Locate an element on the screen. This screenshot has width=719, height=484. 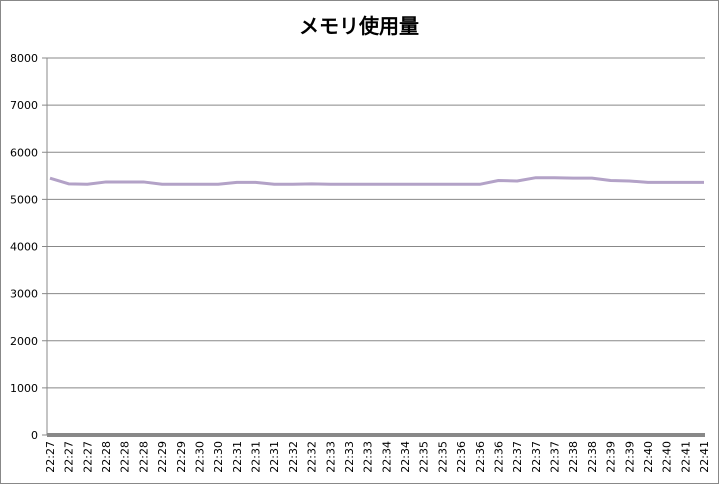
y-tick-label: 7000 is located at coordinates (24, 105).